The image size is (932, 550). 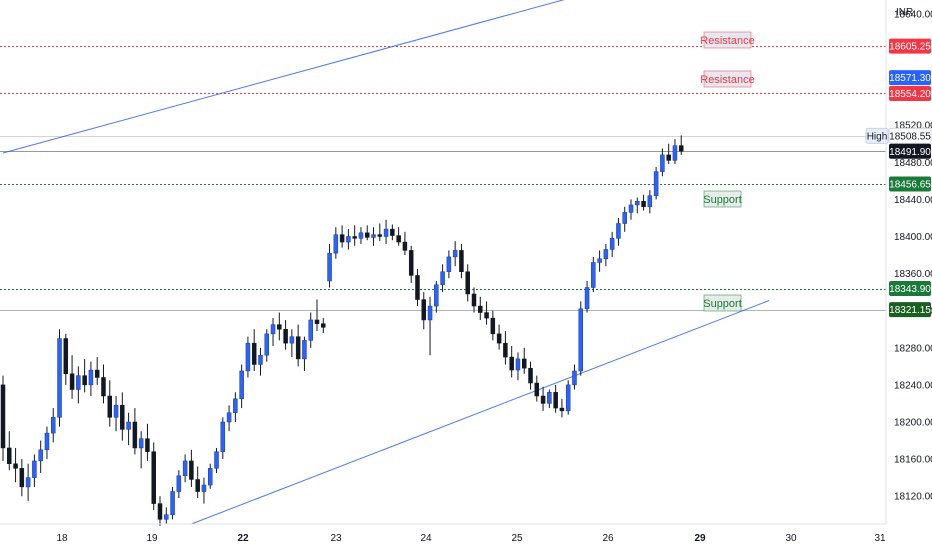 What do you see at coordinates (700, 538) in the screenshot?
I see `time-tick-label: 29` at bounding box center [700, 538].